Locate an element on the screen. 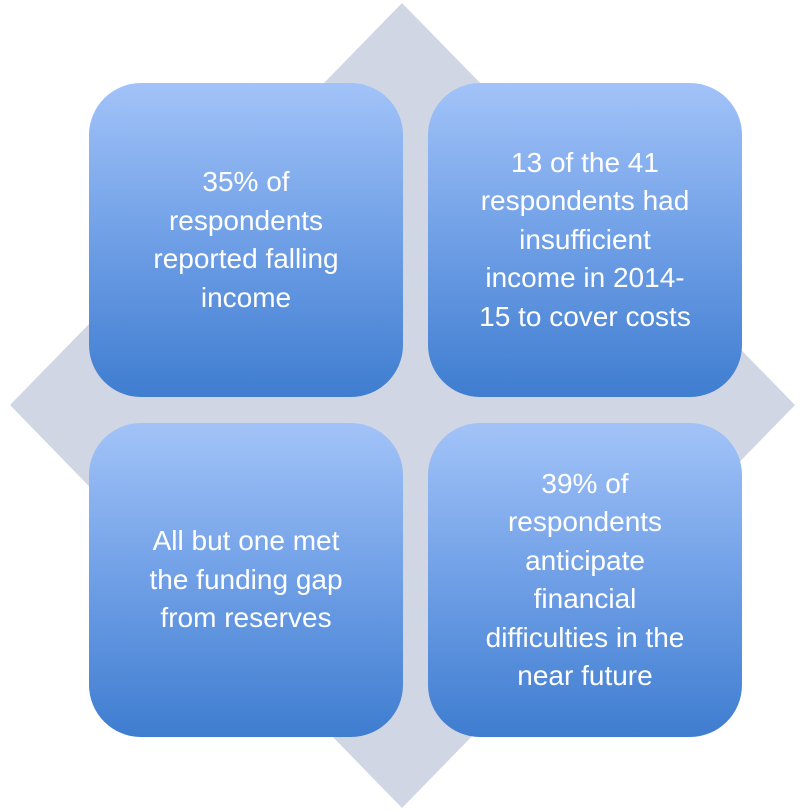 This screenshot has height=811, width=805. box-text: income is located at coordinates (246, 297).